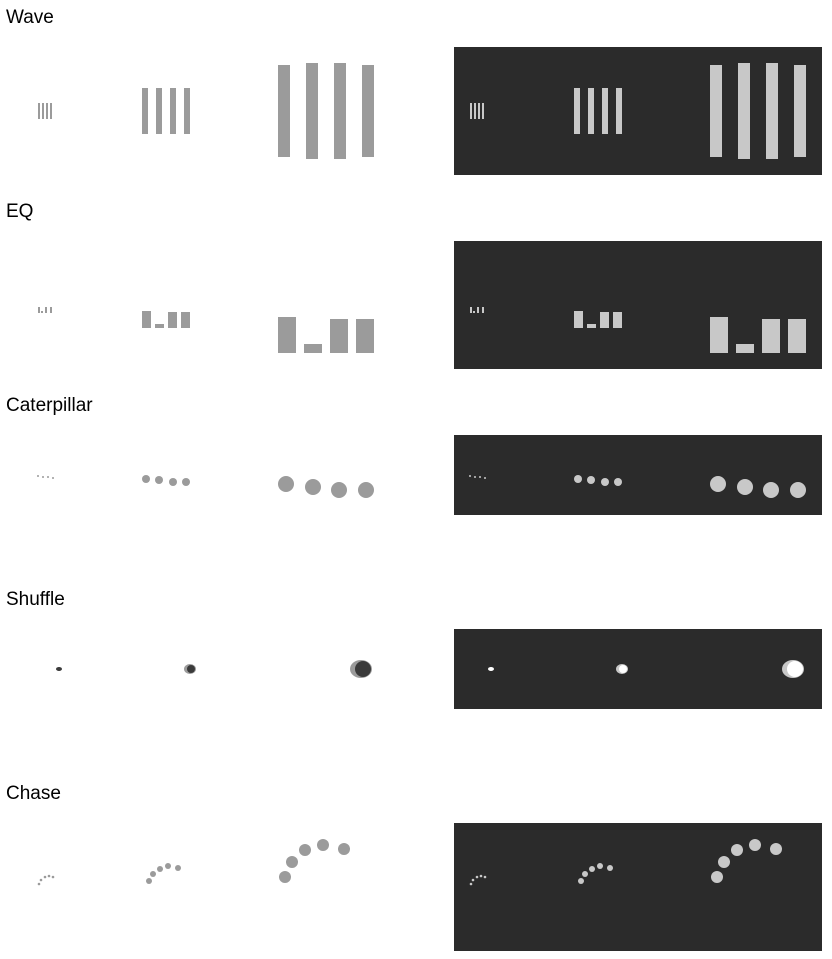  I want to click on section-title-wave: Wave, so click(30, 17).